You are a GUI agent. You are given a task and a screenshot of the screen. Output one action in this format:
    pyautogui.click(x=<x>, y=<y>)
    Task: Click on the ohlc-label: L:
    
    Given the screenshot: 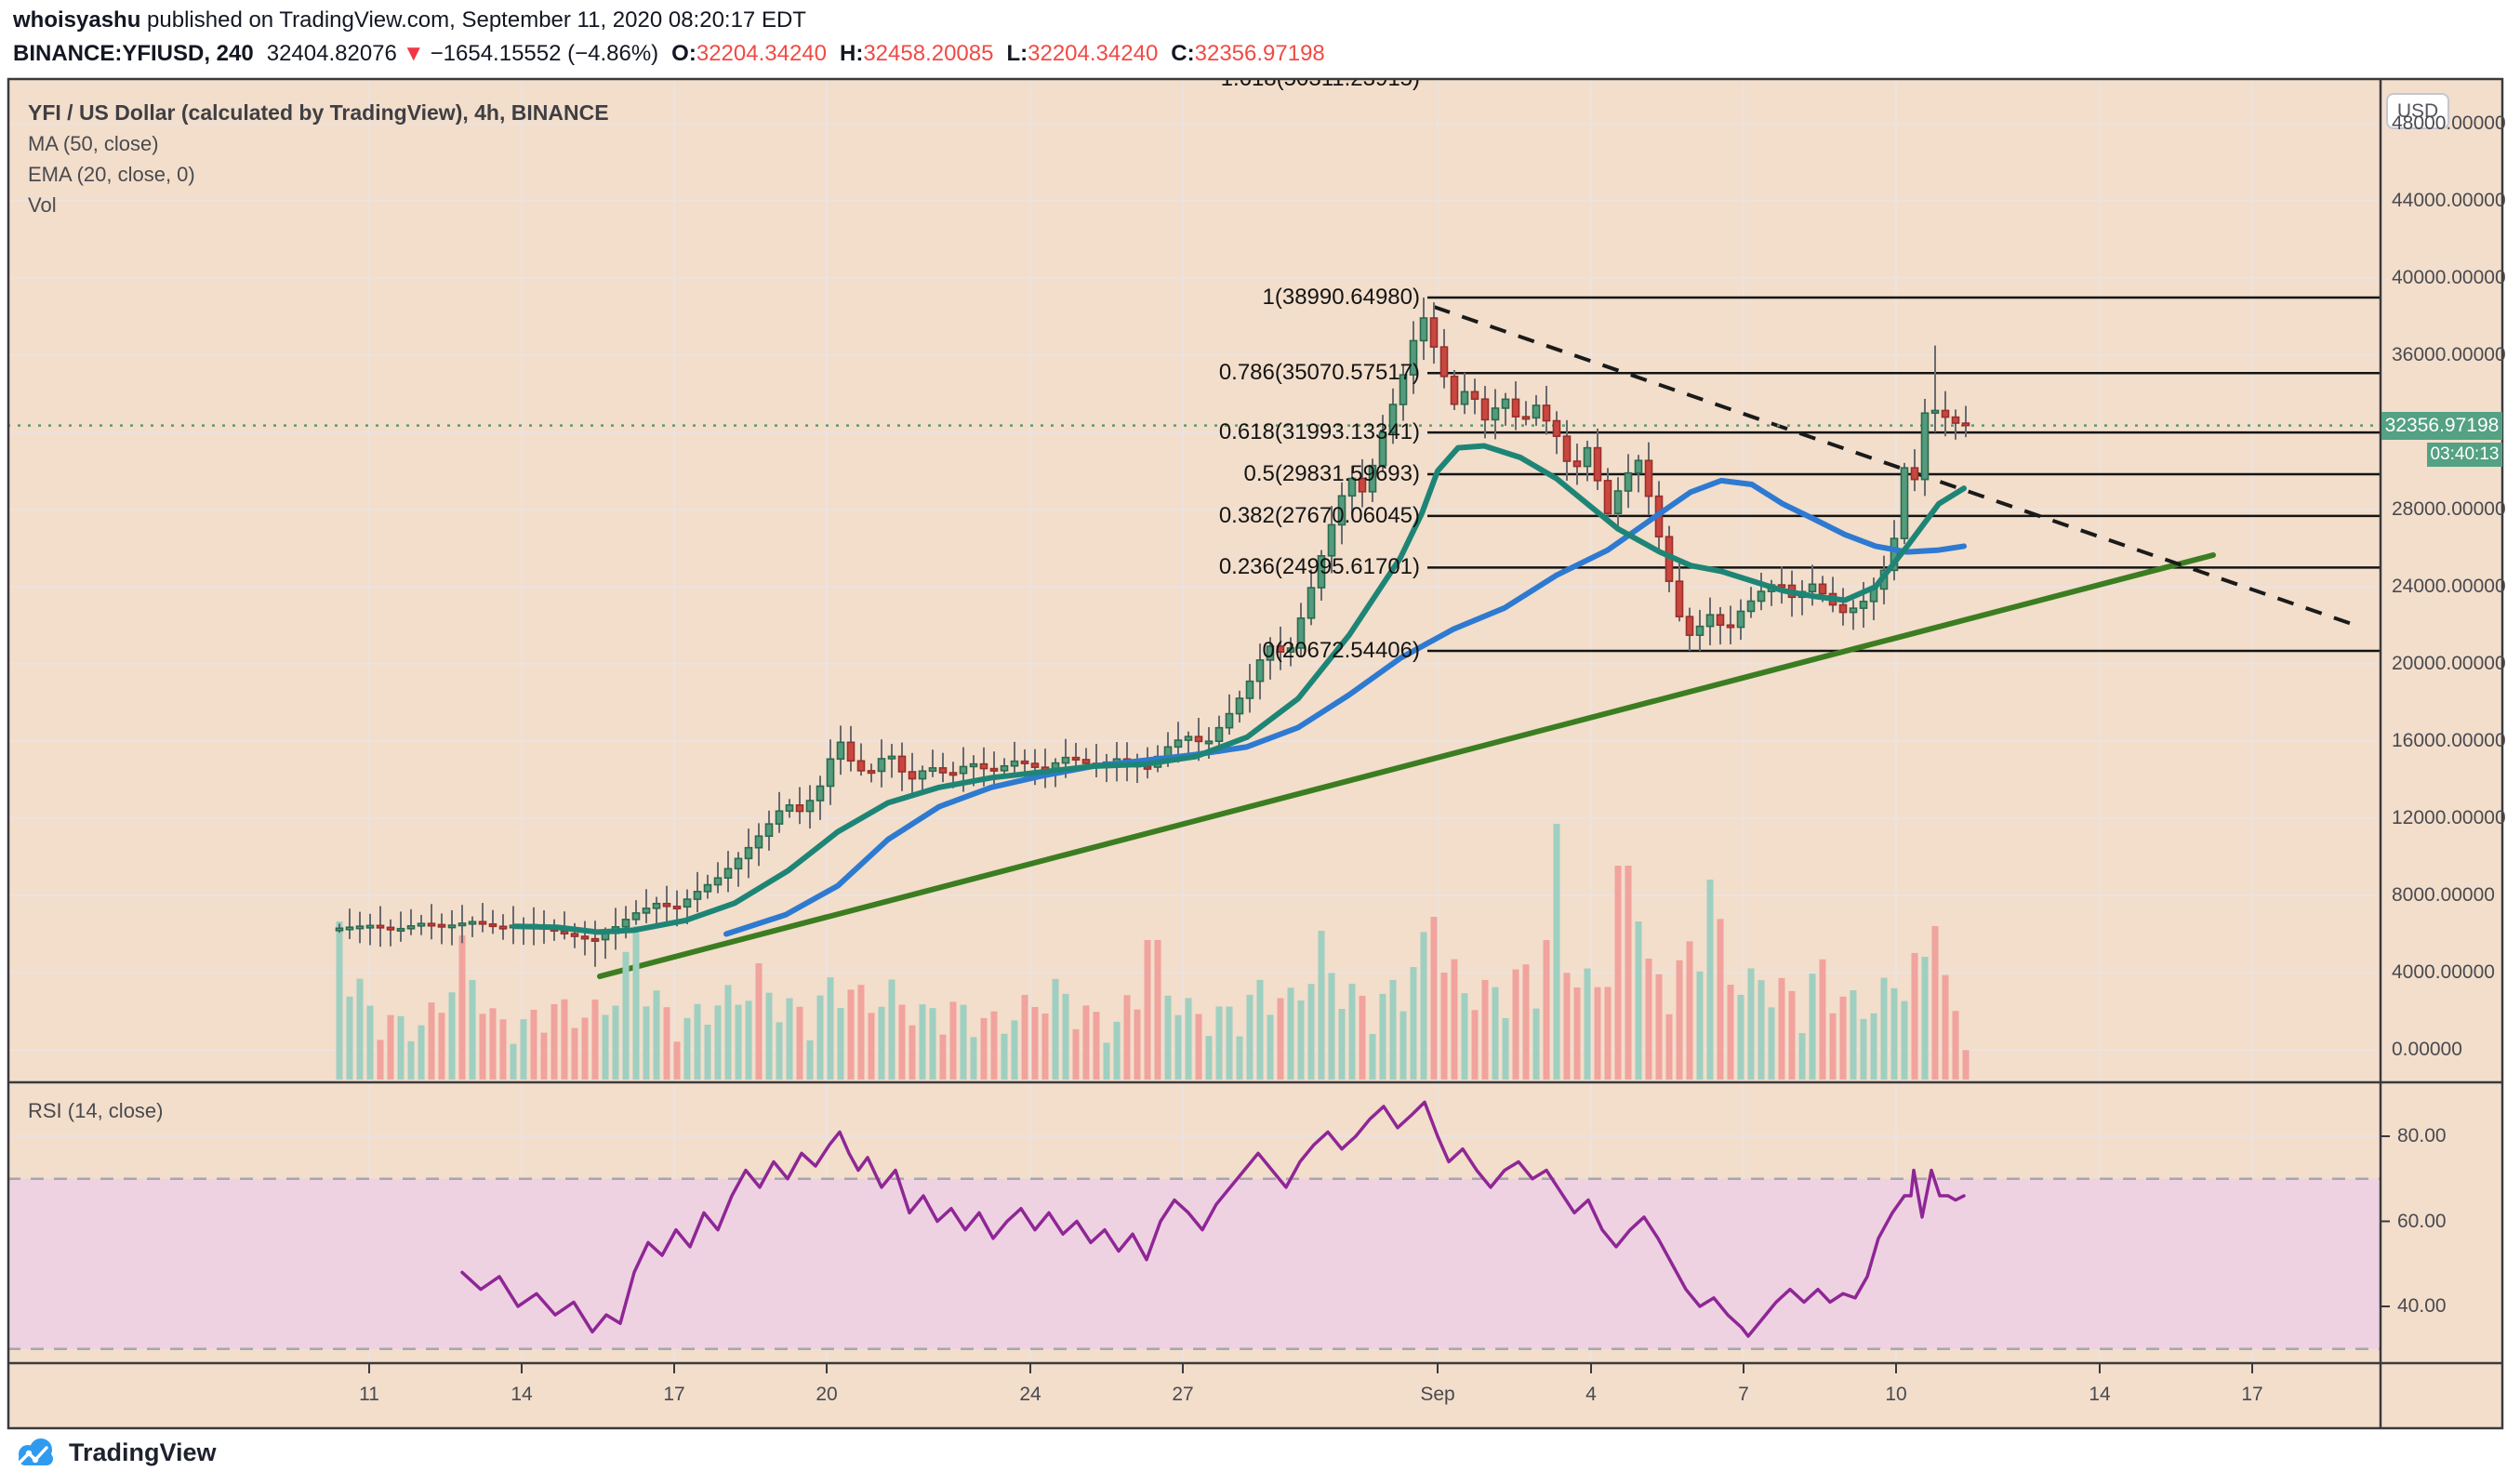 What is the action you would take?
    pyautogui.click(x=1017, y=53)
    